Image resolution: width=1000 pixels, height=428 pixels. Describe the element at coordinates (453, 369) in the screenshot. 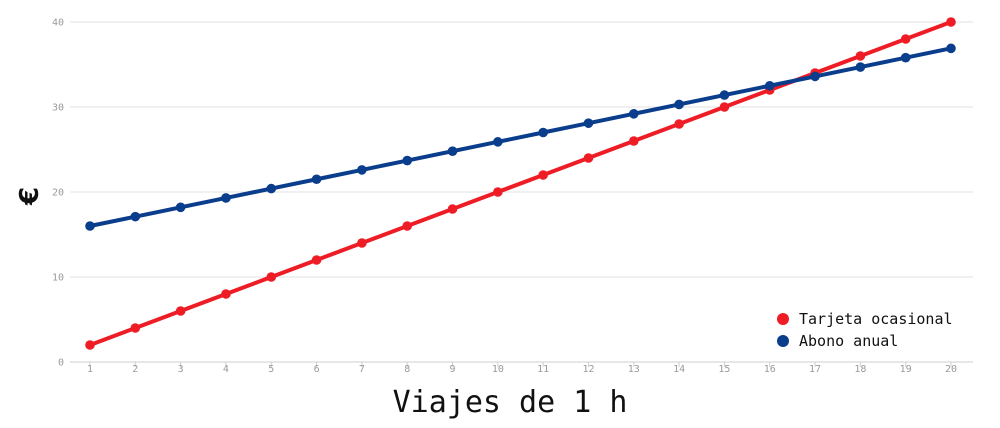

I see `x-tick-label: 9` at that location.